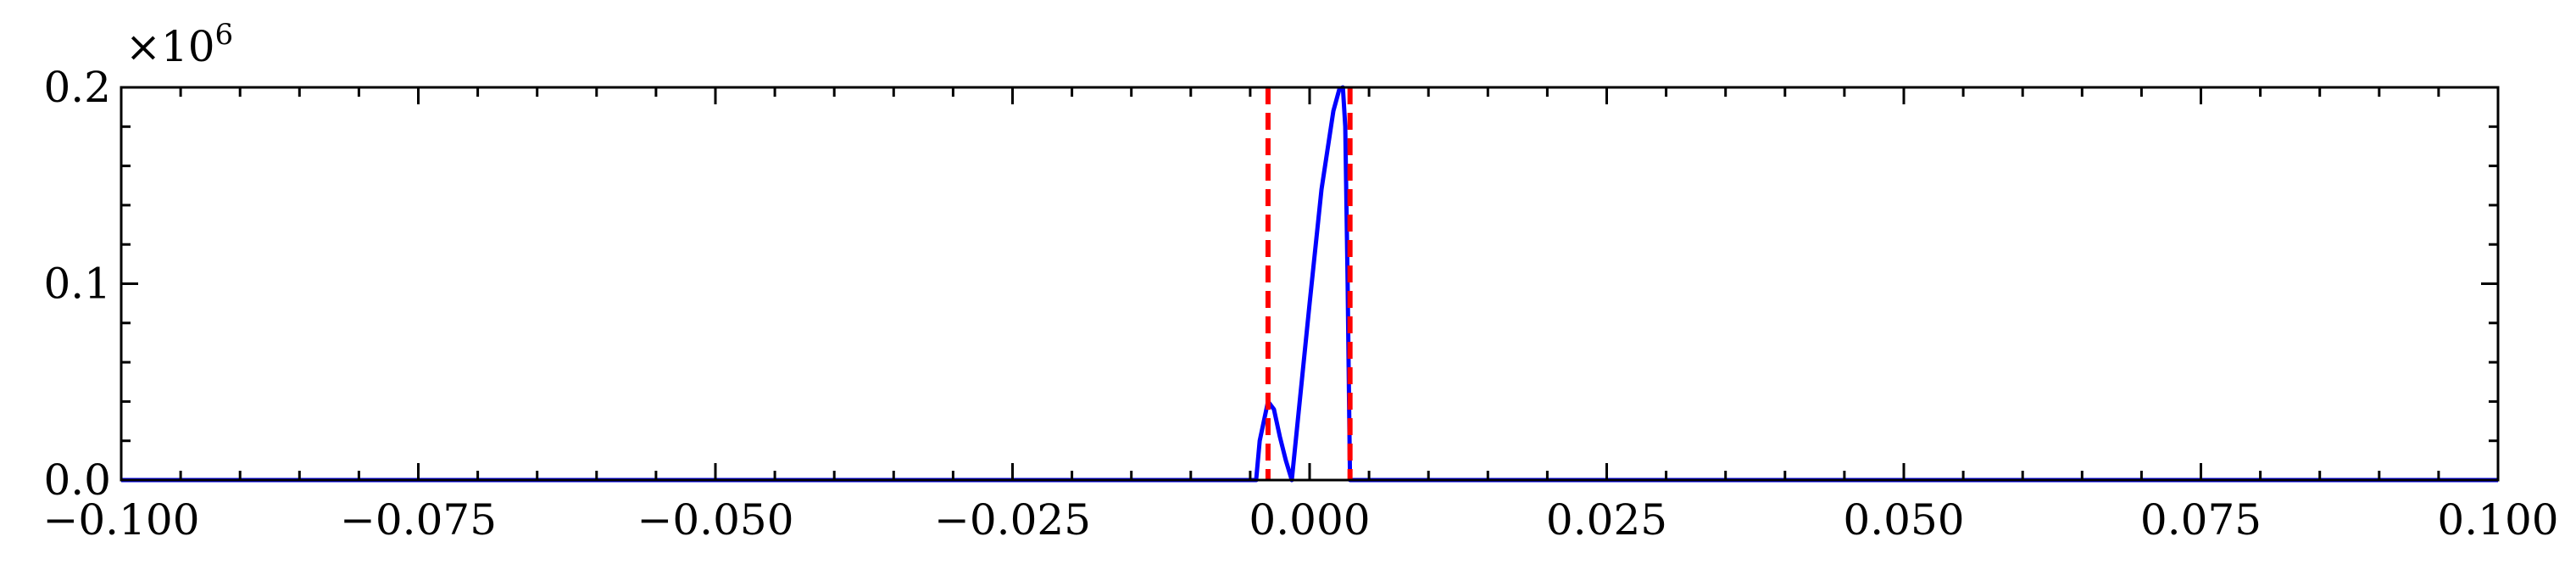 This screenshot has height=581, width=2576. I want to click on y-tick-label: 0.0, so click(77, 480).